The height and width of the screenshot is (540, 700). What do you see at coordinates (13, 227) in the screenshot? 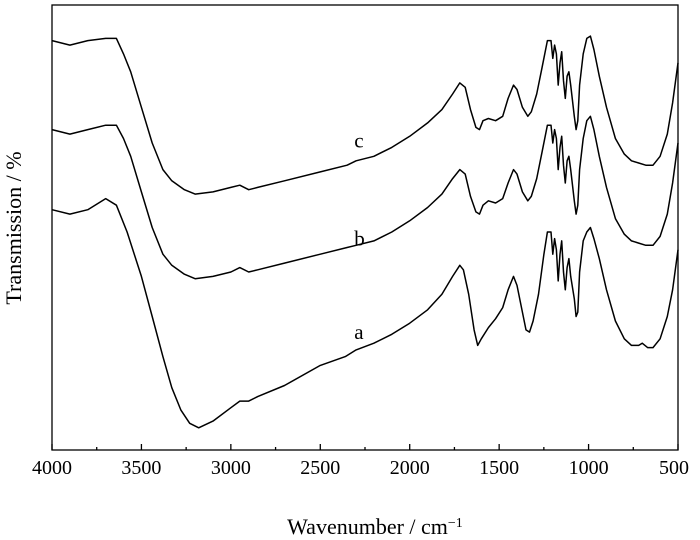
I see `y-axis-title: Transmission / %` at bounding box center [13, 227].